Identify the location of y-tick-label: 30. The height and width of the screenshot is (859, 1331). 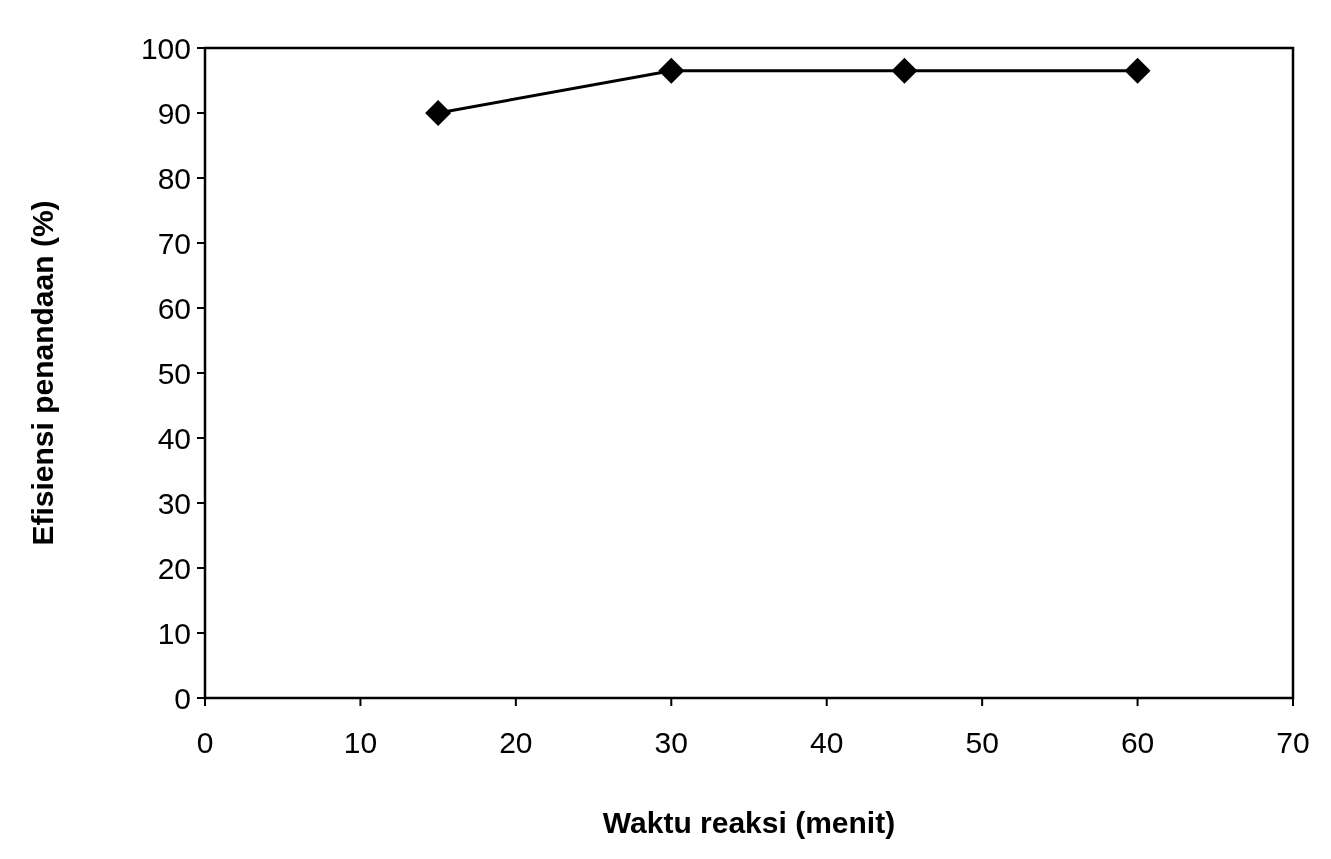
(174, 503).